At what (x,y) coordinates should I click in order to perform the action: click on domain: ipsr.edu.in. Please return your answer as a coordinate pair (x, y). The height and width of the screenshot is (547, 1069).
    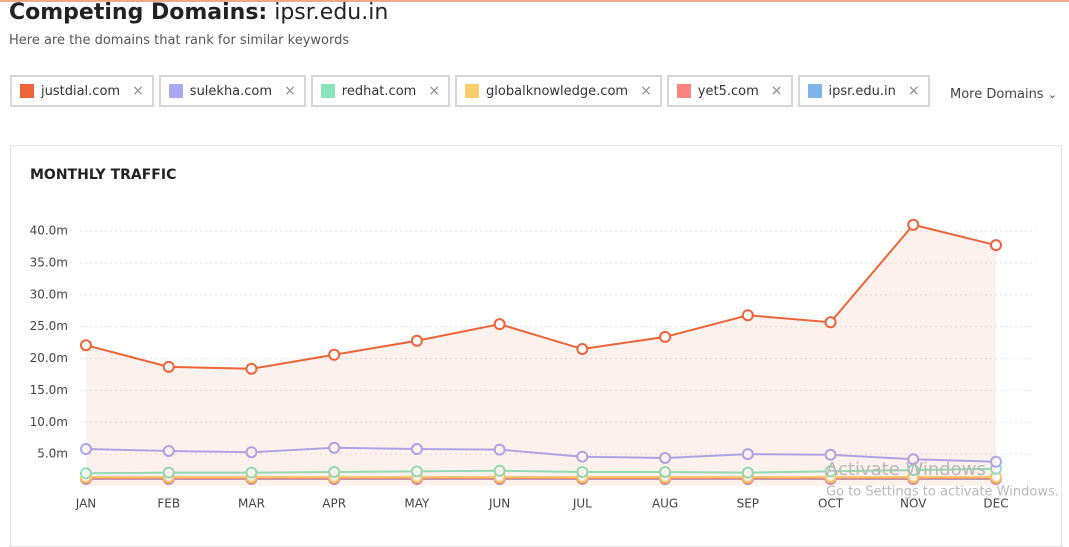
    Looking at the image, I should click on (331, 12).